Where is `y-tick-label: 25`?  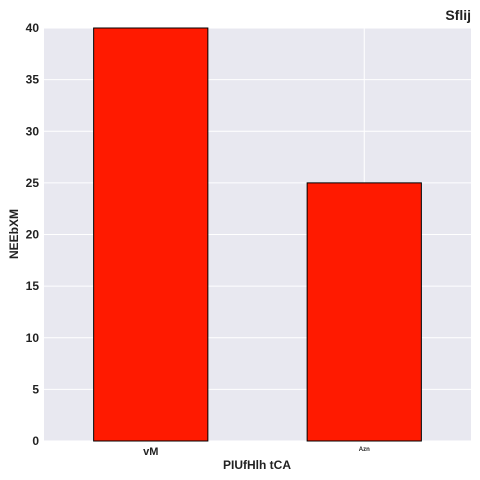 y-tick-label: 25 is located at coordinates (33, 183).